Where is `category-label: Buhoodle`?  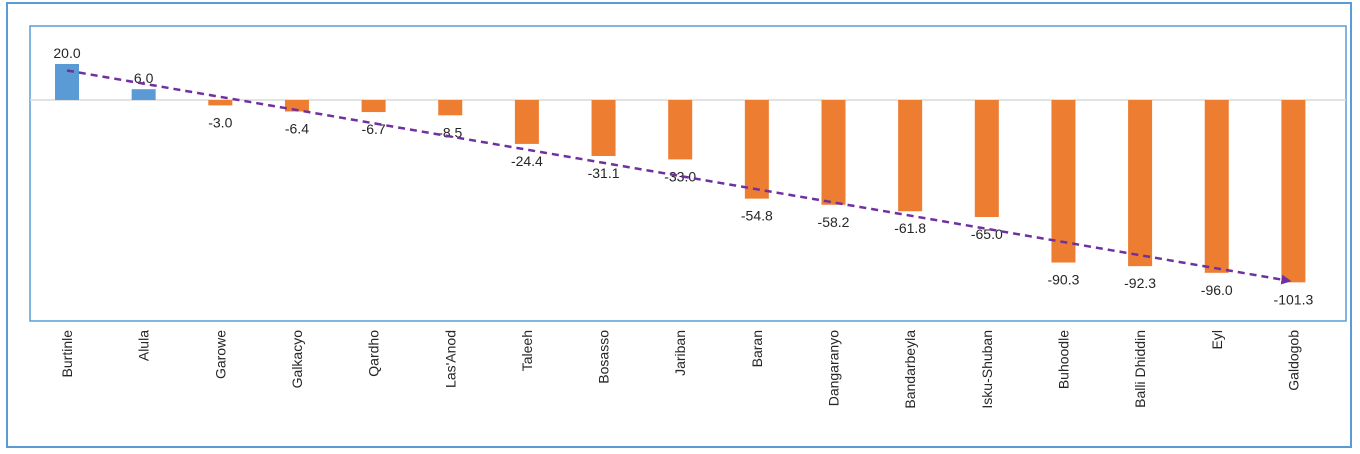
category-label: Buhoodle is located at coordinates (1063, 359).